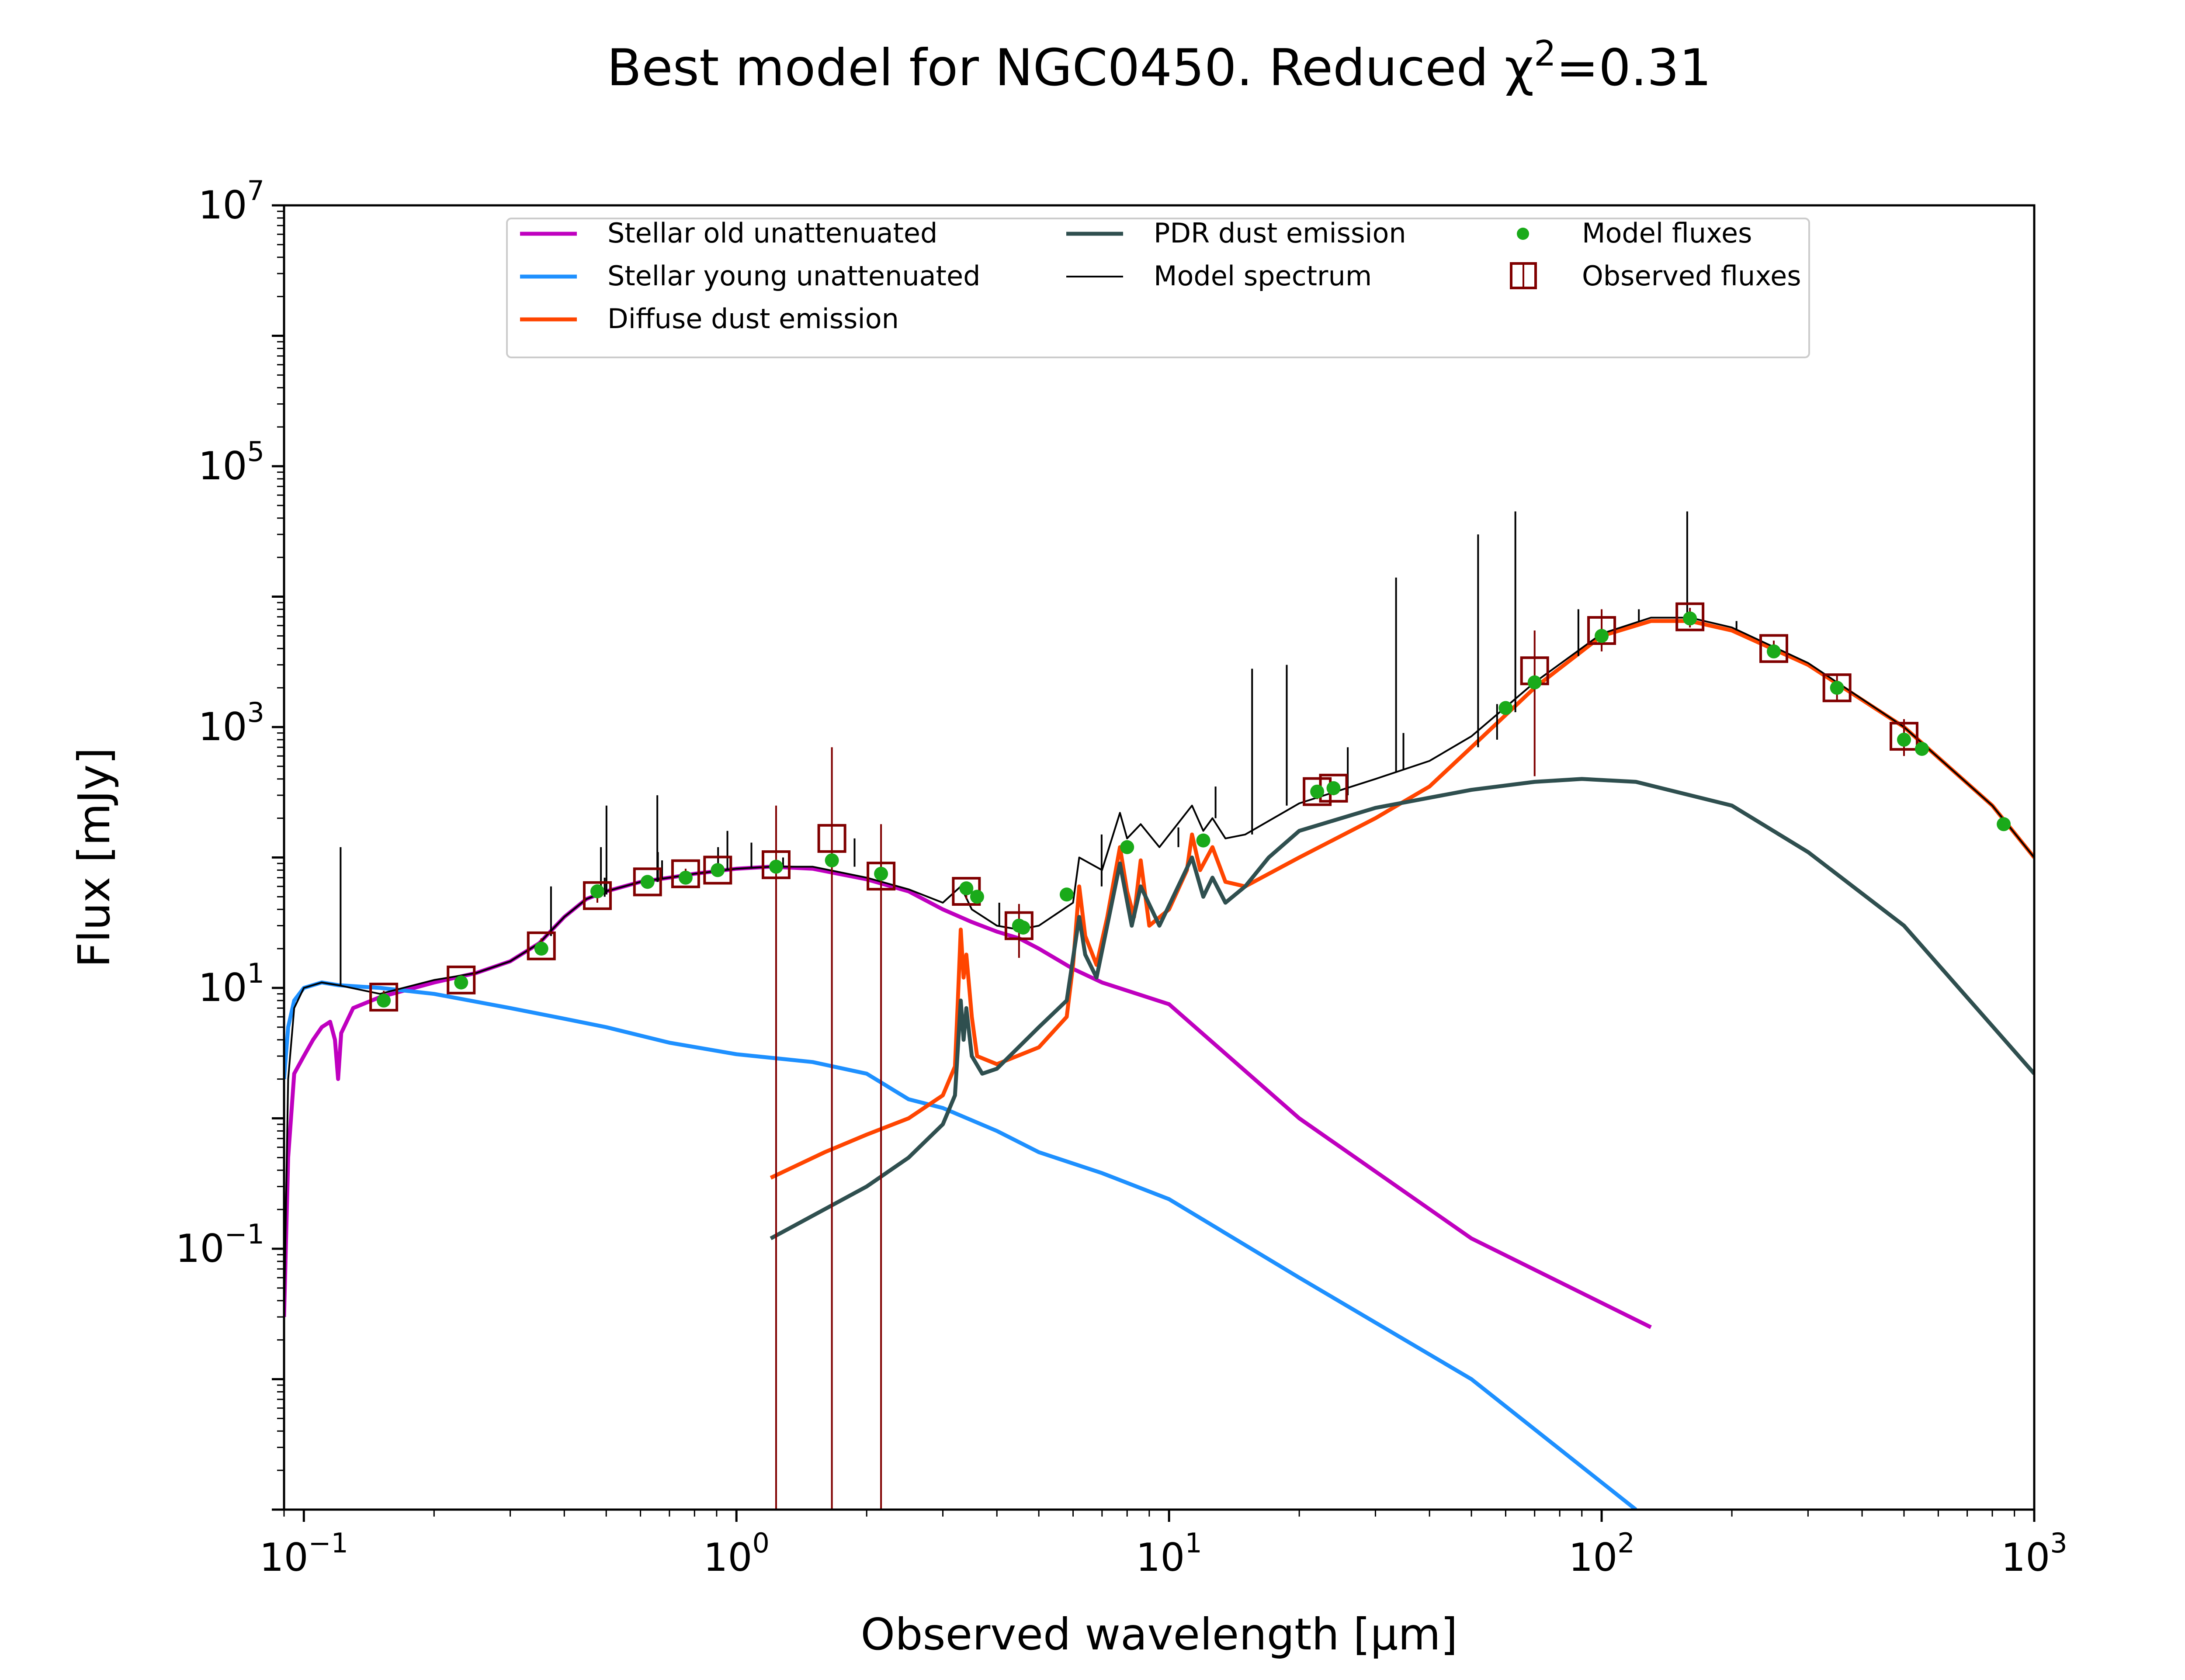  Describe the element at coordinates (772, 233) in the screenshot. I see `legend-label-0: Stellar old unattenuated` at that location.